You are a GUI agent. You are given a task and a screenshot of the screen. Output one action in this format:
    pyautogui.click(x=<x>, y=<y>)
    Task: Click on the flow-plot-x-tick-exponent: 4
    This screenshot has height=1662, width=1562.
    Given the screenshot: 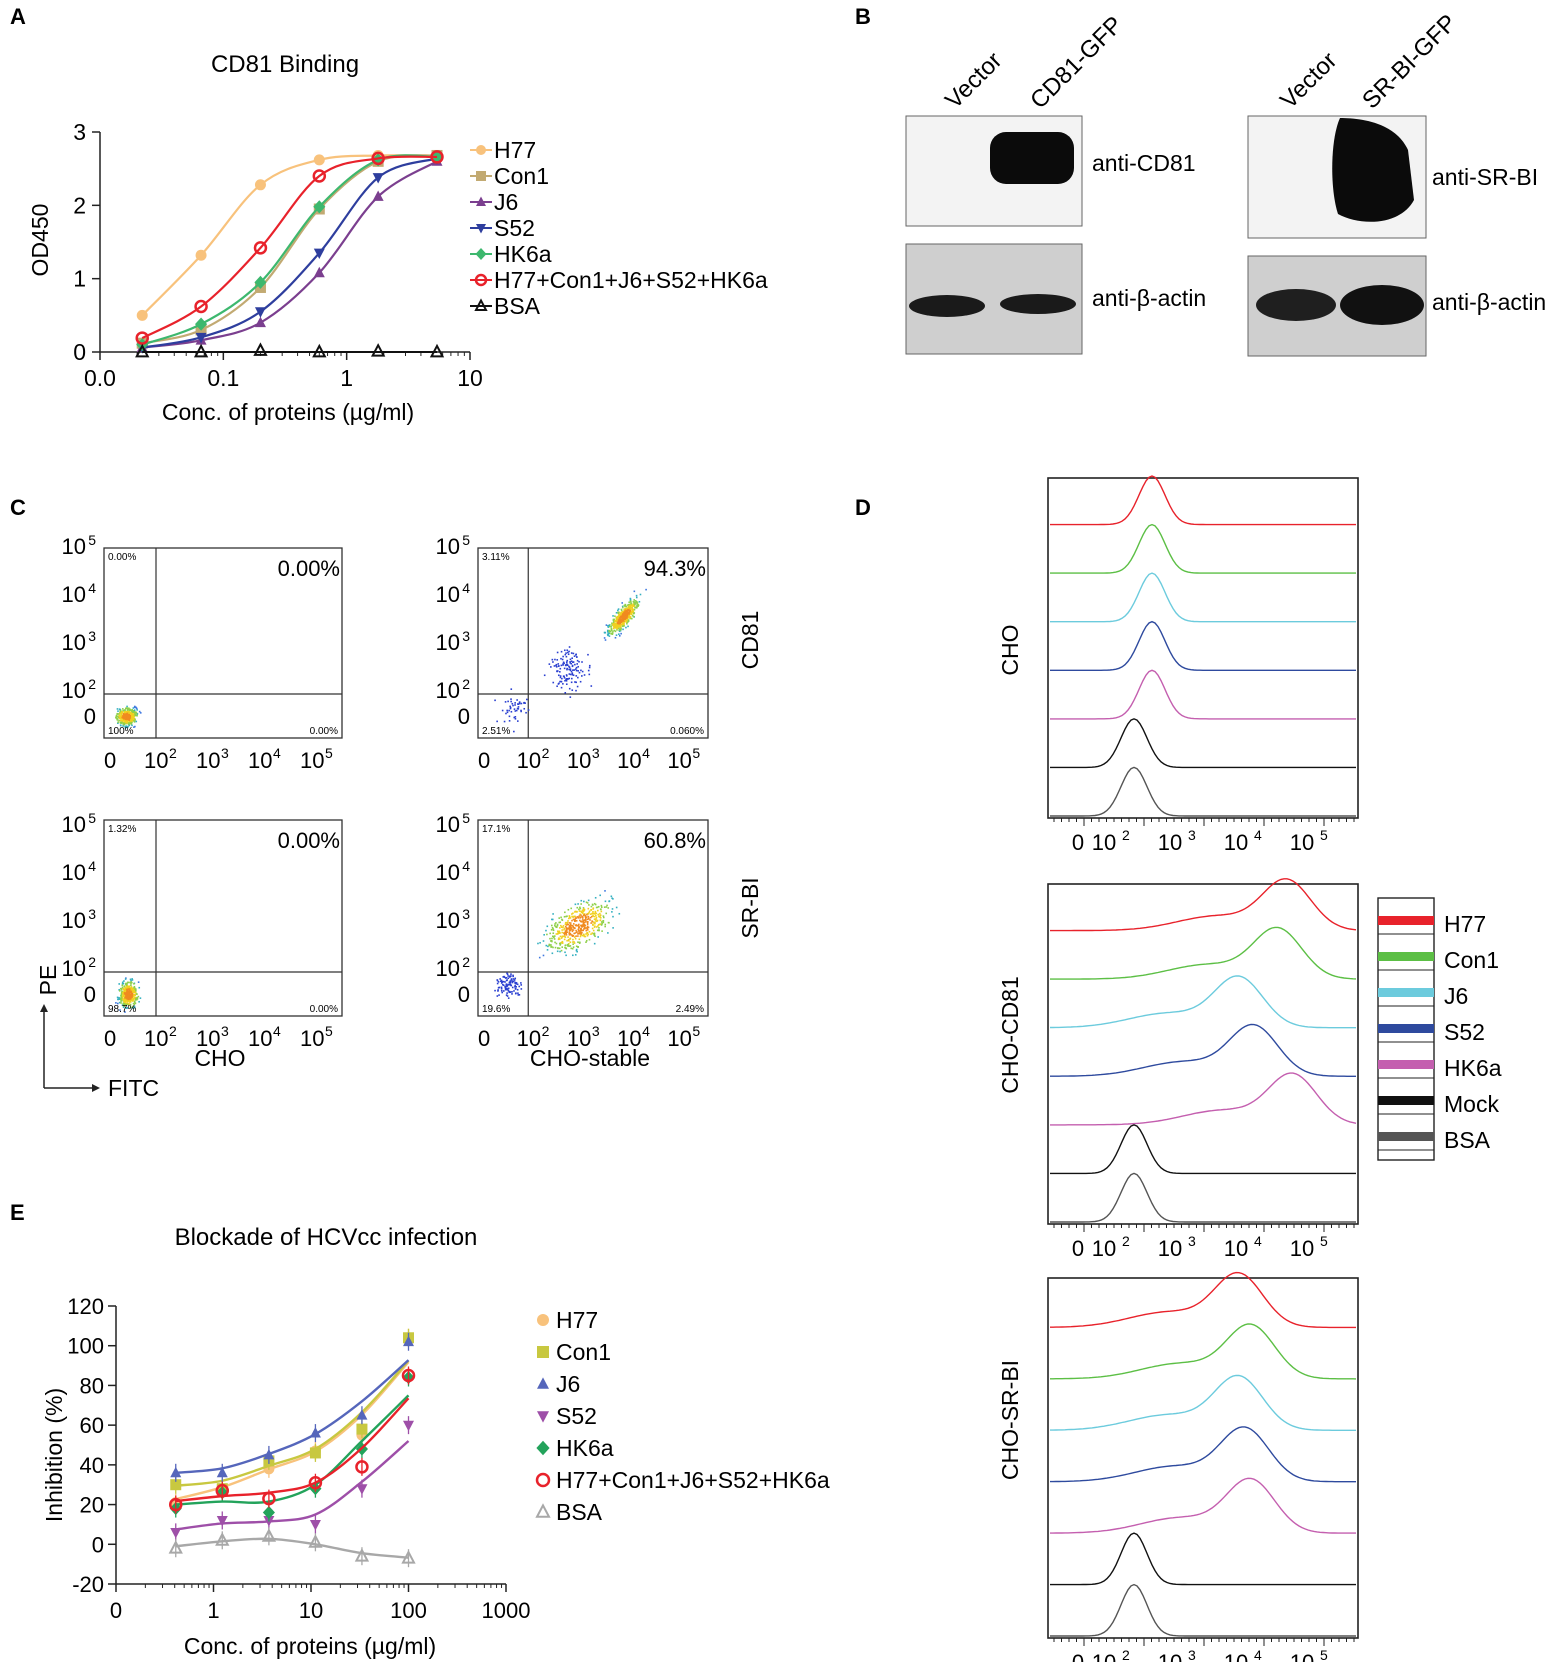 What is the action you would take?
    pyautogui.click(x=646, y=753)
    